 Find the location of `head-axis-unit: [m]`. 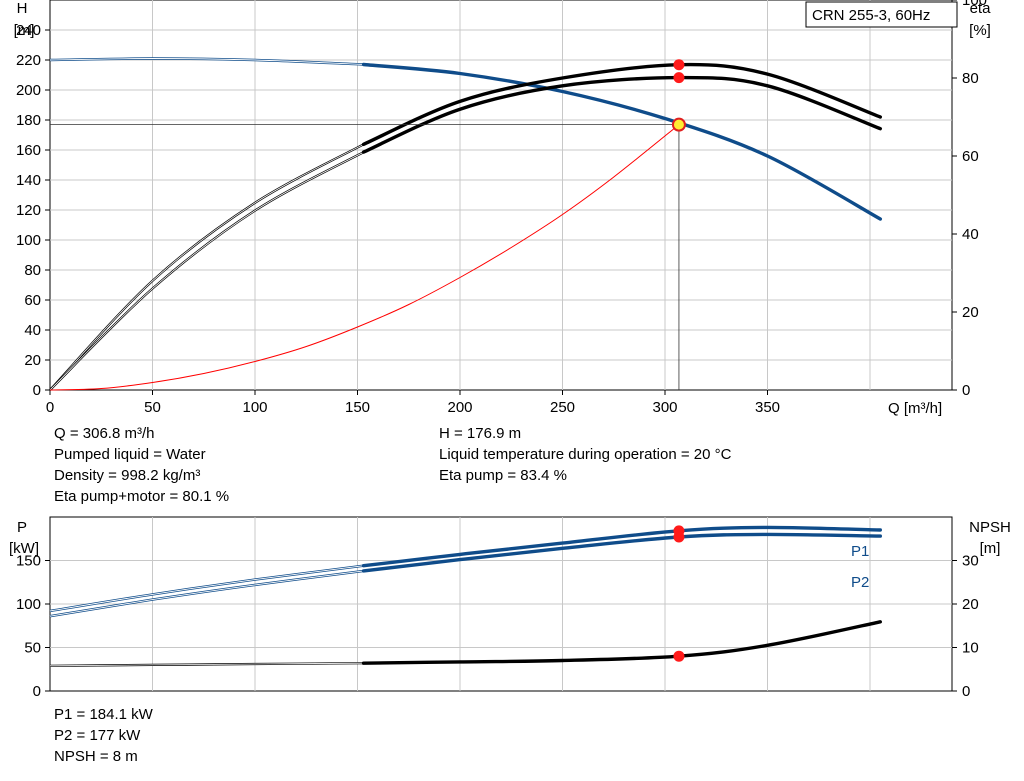

head-axis-unit: [m] is located at coordinates (24, 30).